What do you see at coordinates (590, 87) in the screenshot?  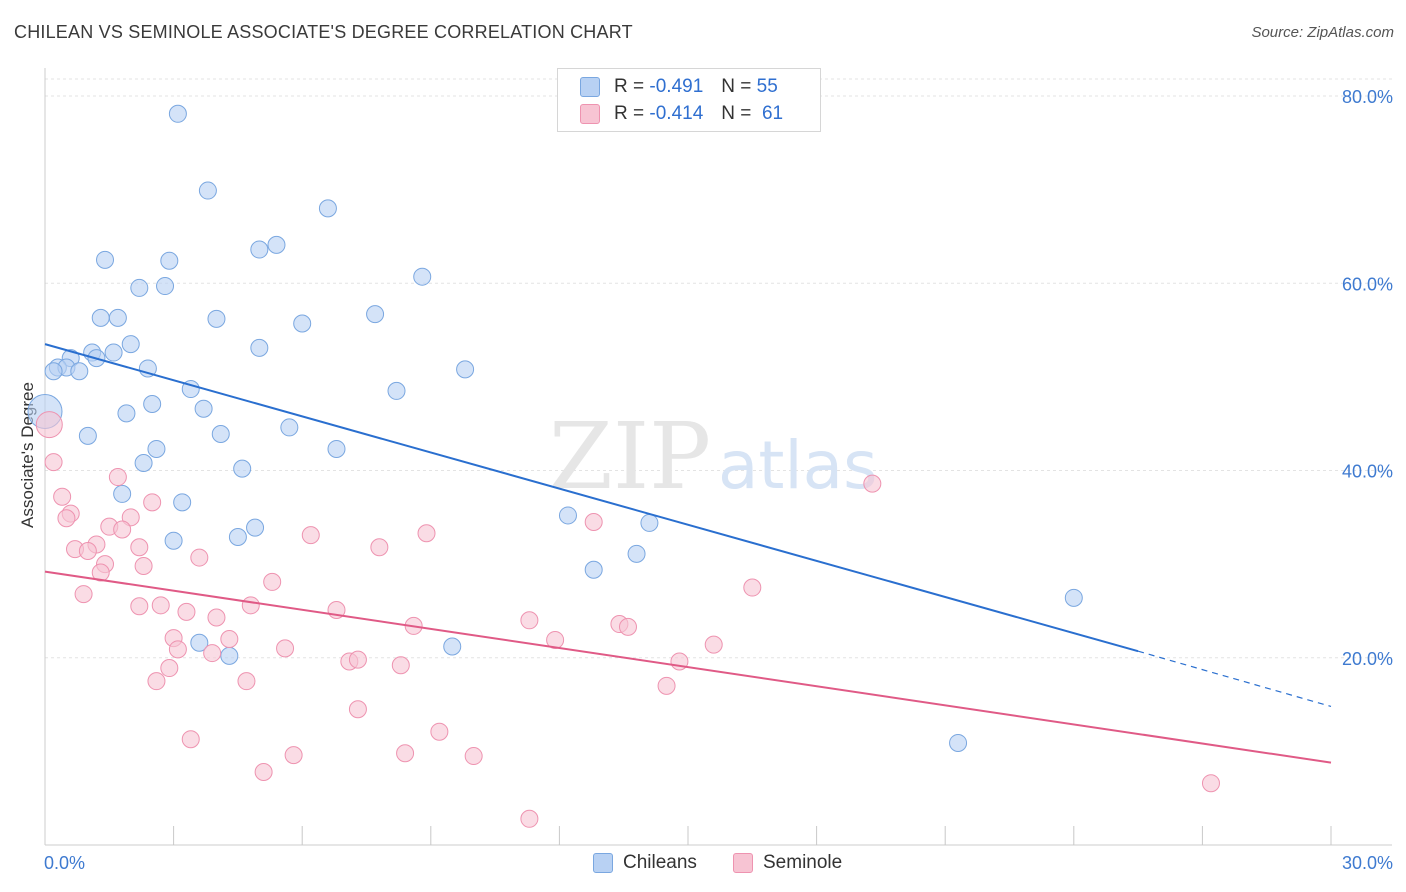 I see `chileans-swatch` at bounding box center [590, 87].